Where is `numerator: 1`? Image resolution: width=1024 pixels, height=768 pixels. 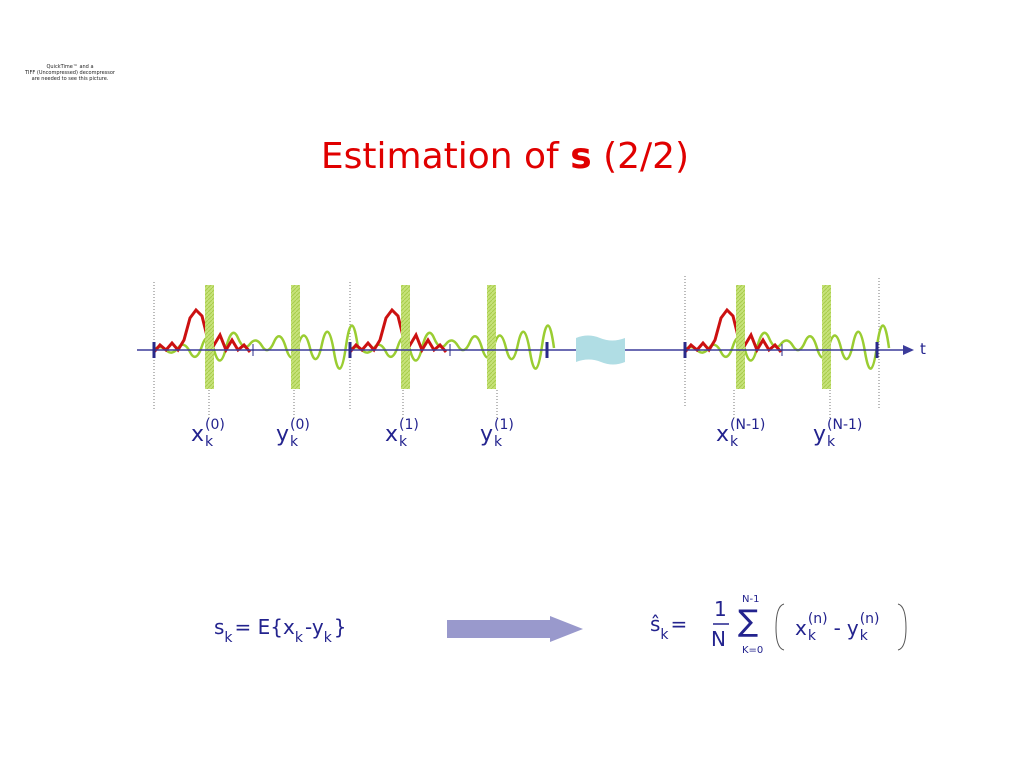 numerator: 1 is located at coordinates (720, 609).